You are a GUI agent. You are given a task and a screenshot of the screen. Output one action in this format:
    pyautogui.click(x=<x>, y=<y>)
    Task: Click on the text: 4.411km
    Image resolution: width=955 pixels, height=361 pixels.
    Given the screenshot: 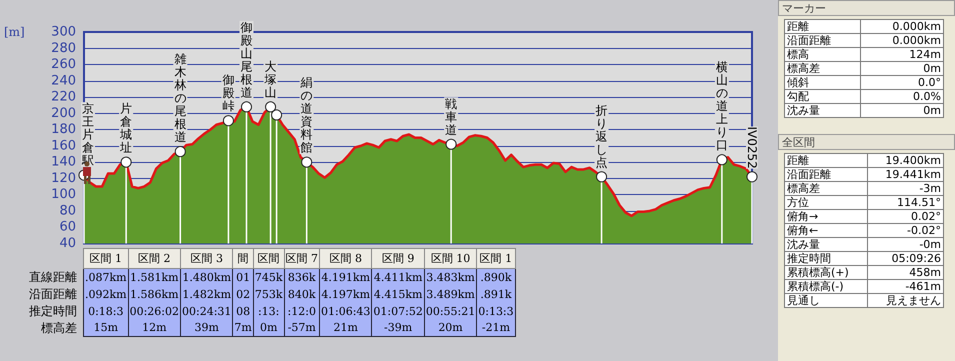 What is the action you would take?
    pyautogui.click(x=398, y=277)
    